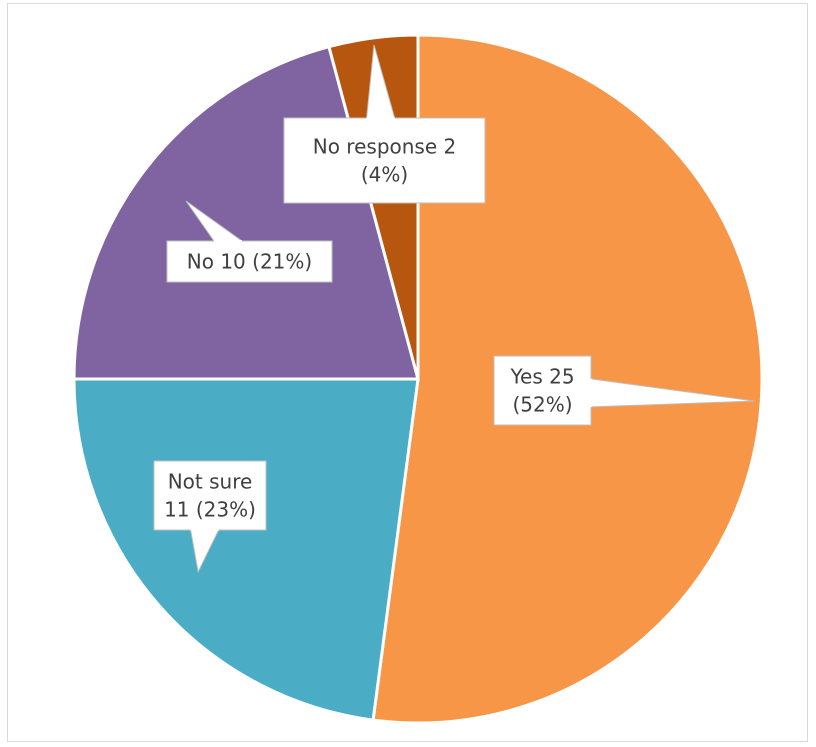 The image size is (816, 747). I want to click on data-label: Not sure, so click(210, 482).